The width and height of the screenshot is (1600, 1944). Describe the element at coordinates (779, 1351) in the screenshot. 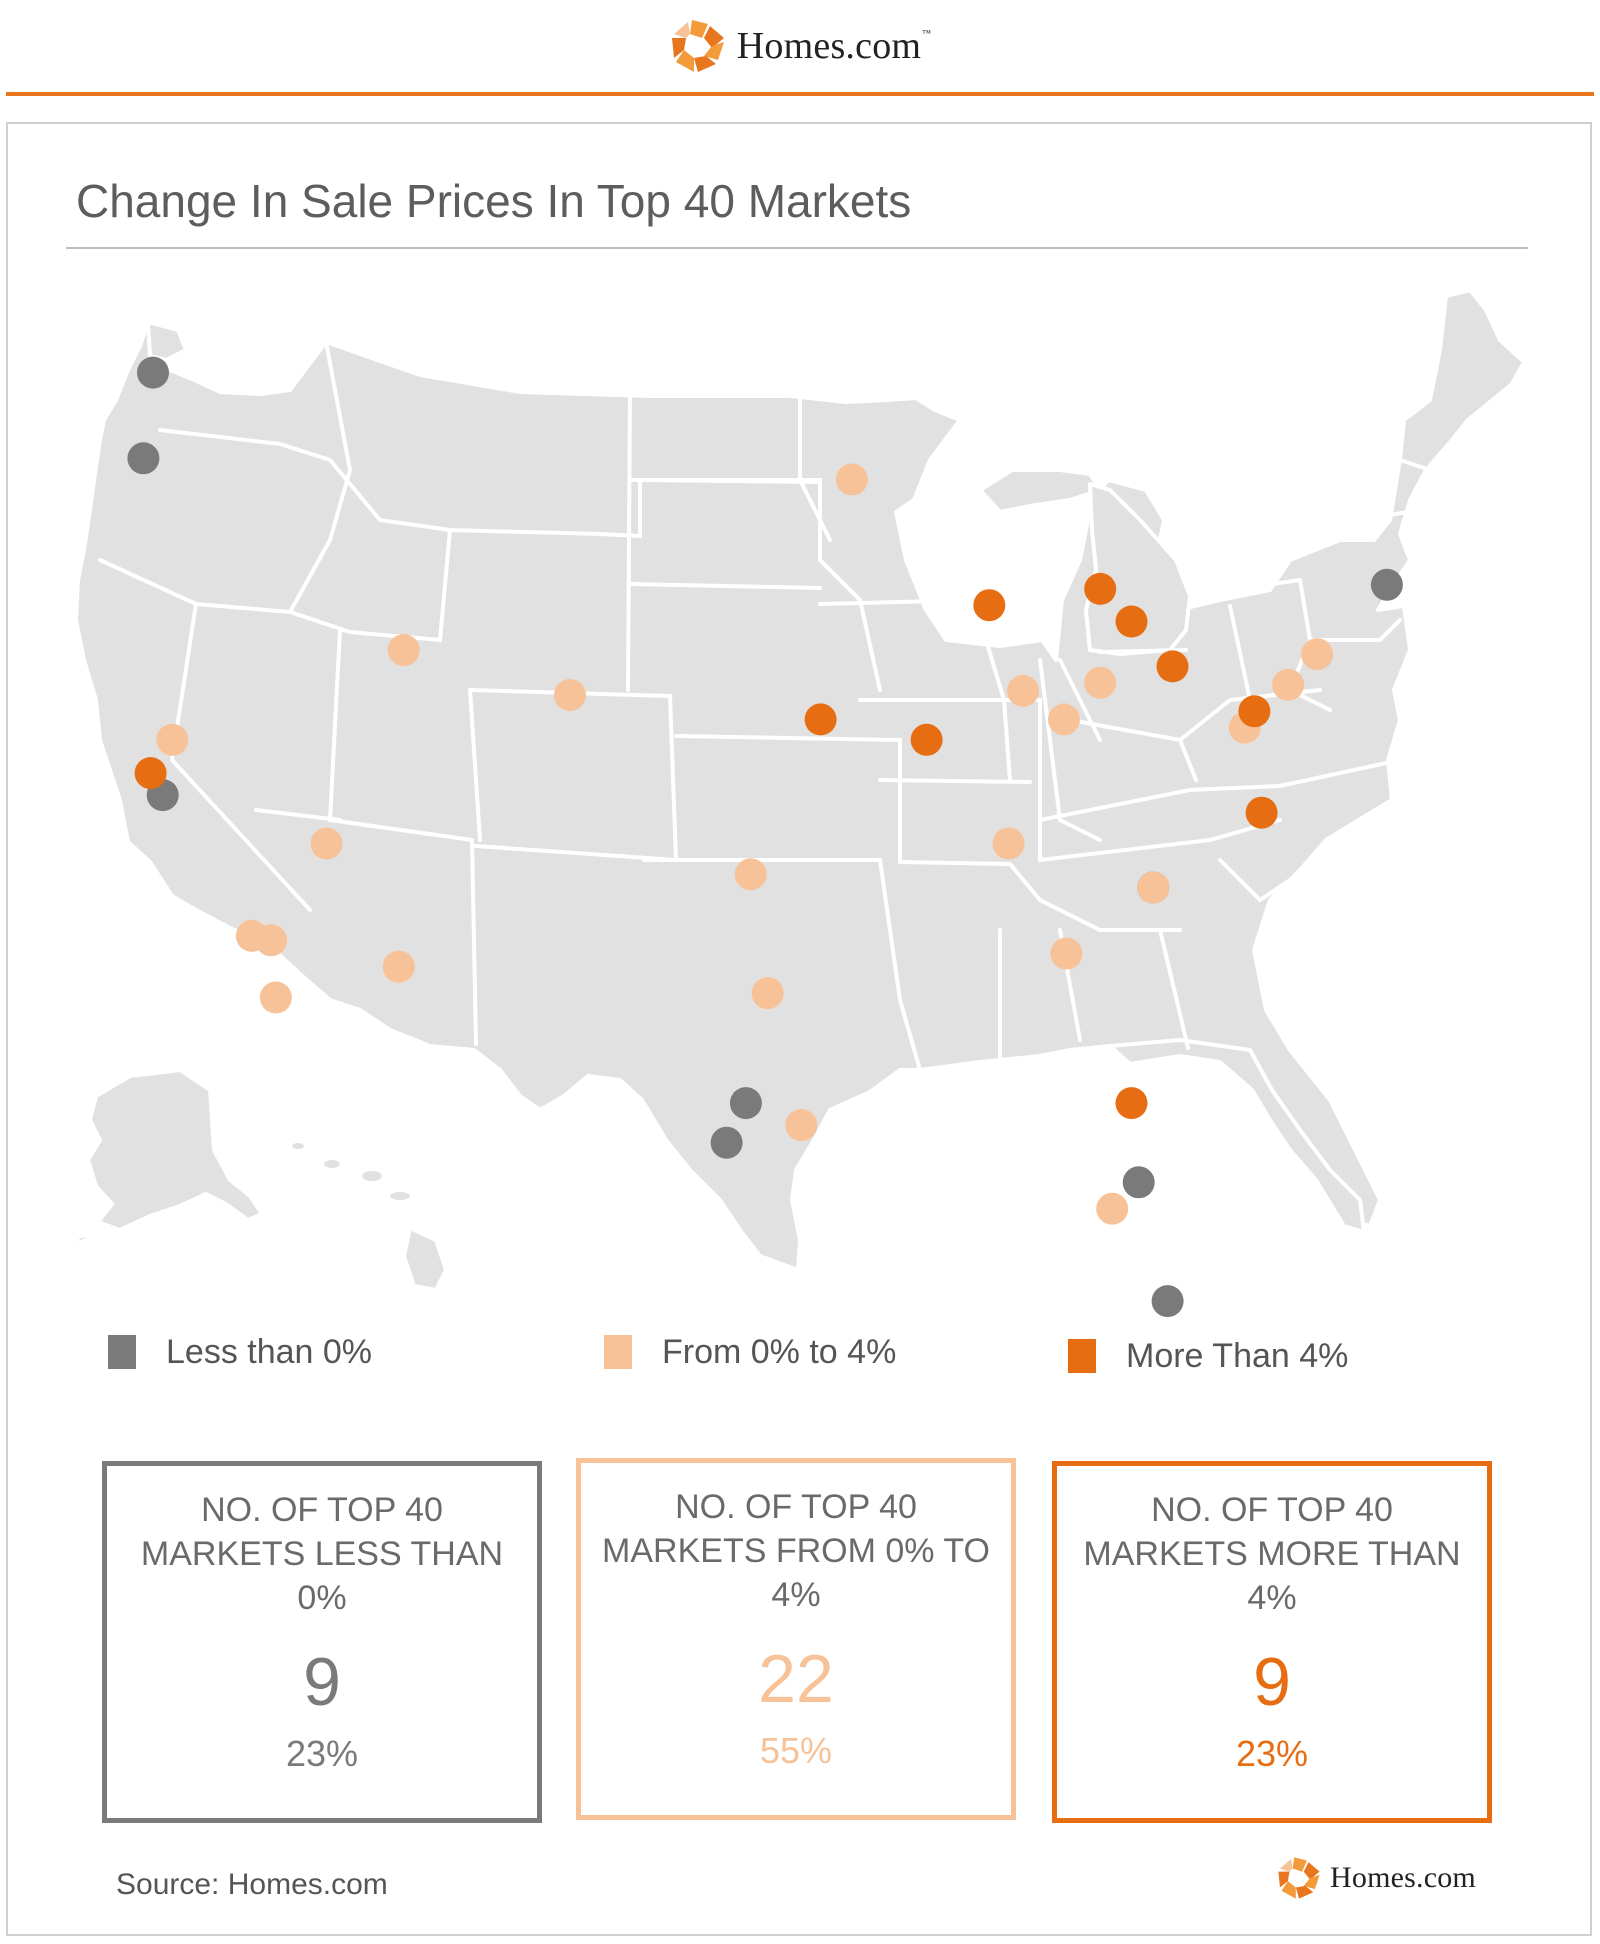

I see `legend-label: From 0% to 4%` at that location.